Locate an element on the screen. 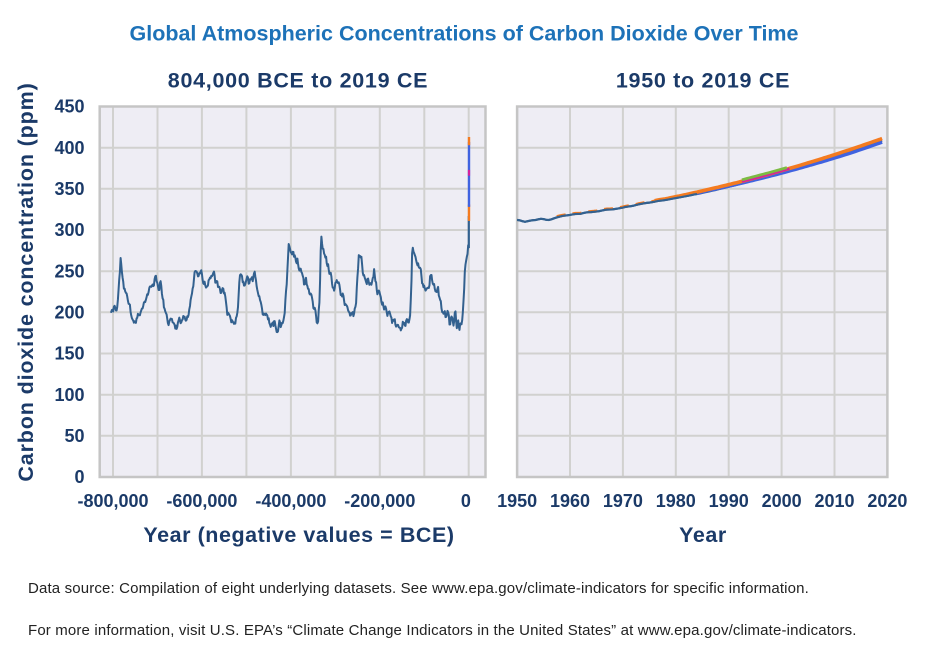 Image resolution: width=928 pixels, height=665 pixels. svg-text: 1980 is located at coordinates (676, 501).